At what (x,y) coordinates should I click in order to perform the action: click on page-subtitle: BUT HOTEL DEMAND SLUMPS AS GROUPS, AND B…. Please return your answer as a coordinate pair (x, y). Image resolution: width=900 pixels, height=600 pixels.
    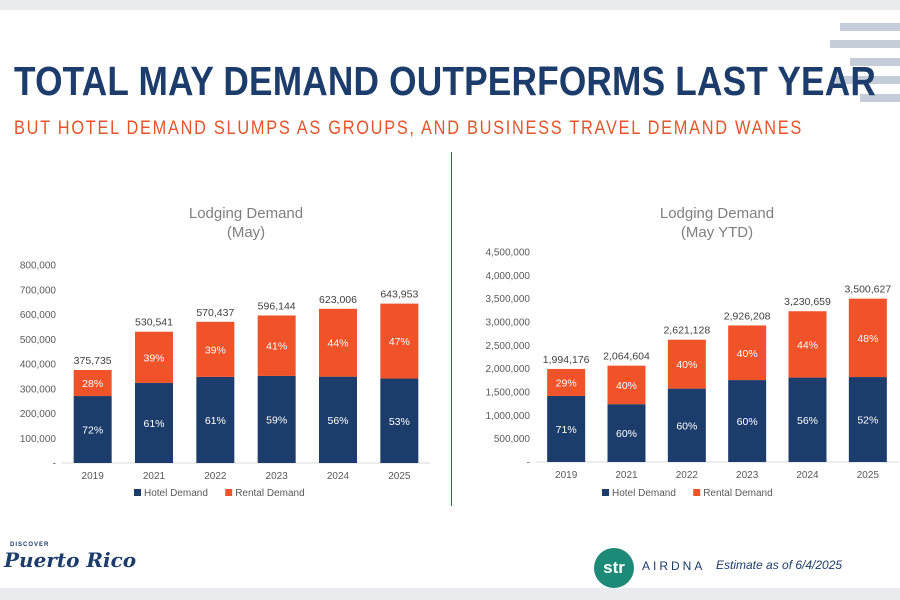
    Looking at the image, I should click on (408, 128).